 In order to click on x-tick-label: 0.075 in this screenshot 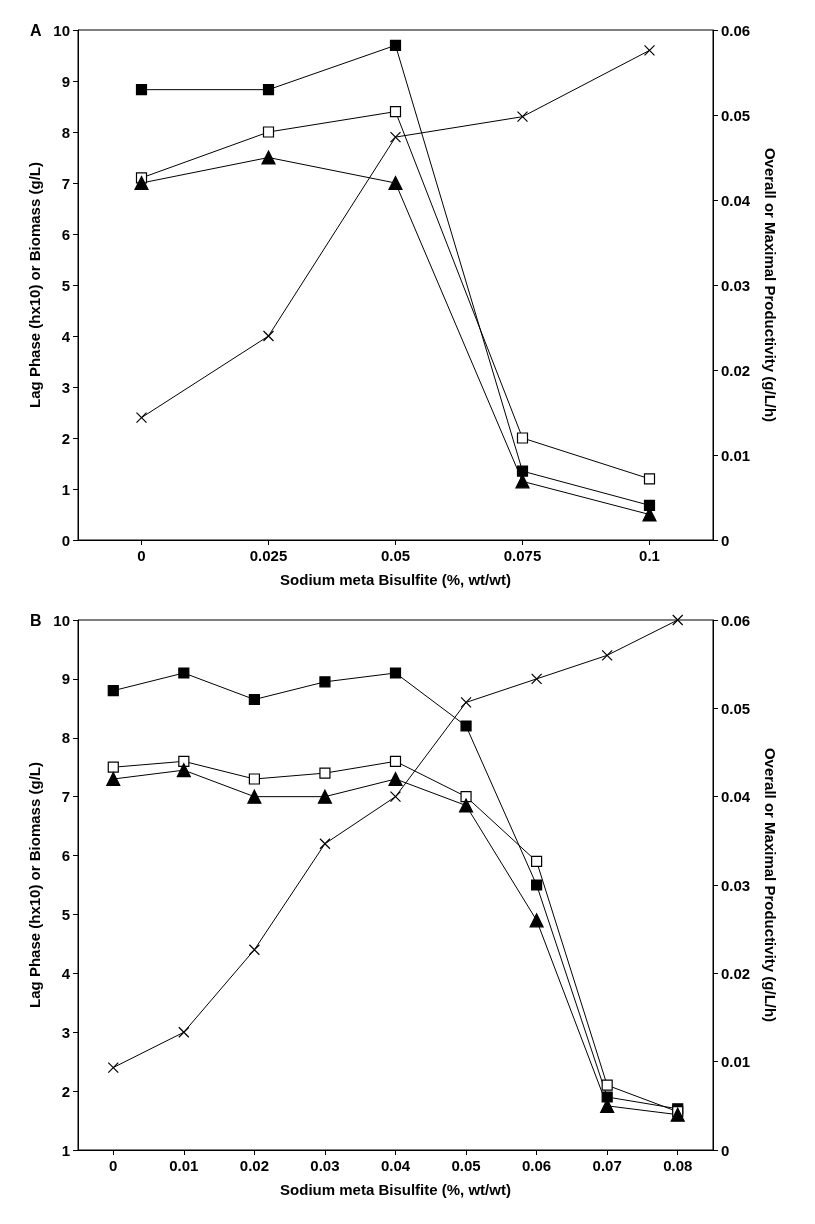, I will do `click(522, 555)`.